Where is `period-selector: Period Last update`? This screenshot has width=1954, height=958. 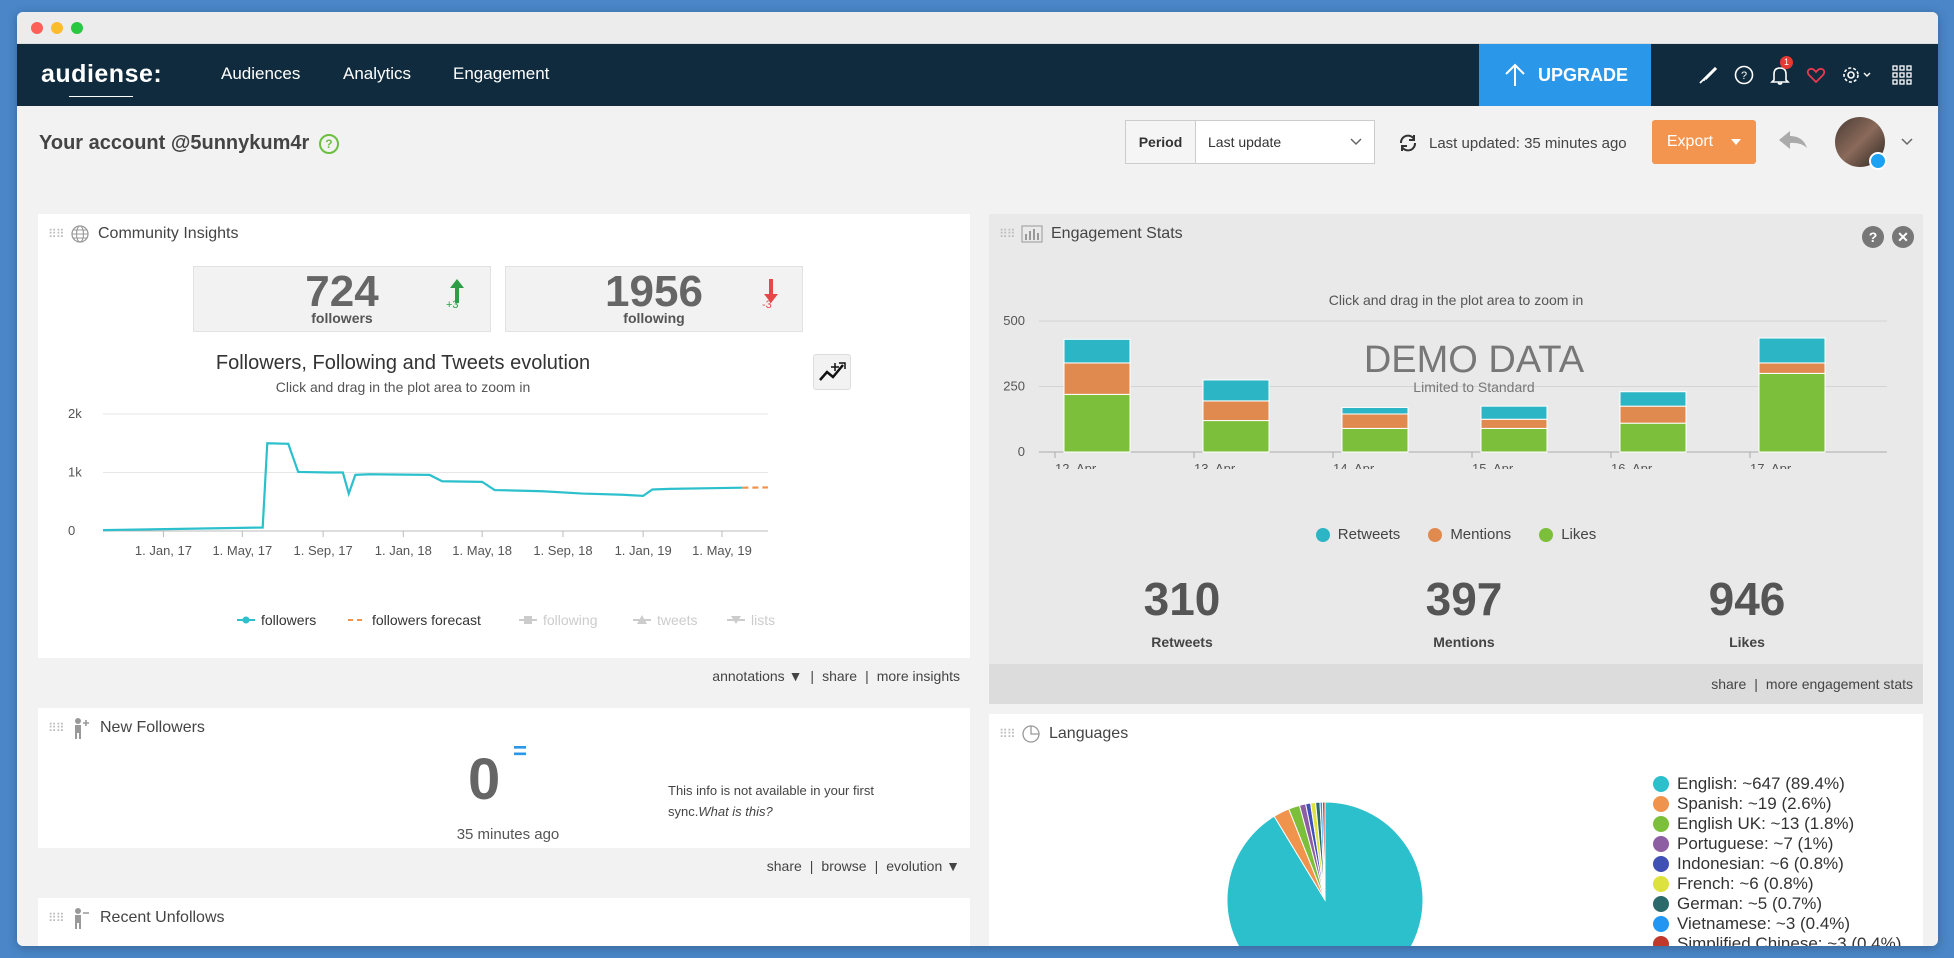 period-selector: Period Last update is located at coordinates (1250, 142).